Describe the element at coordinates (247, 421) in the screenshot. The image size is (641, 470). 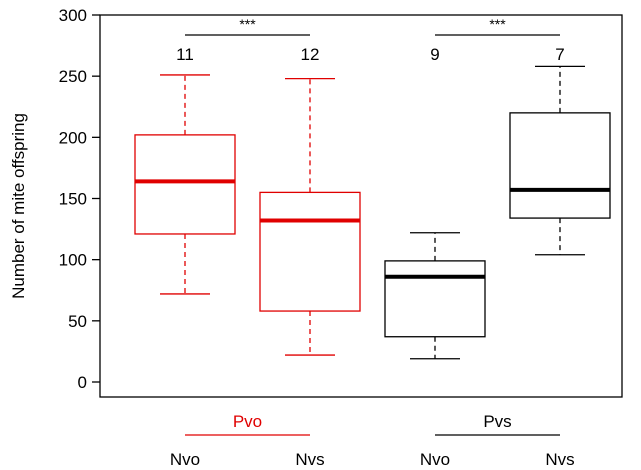
I see `group-label: Pvo` at that location.